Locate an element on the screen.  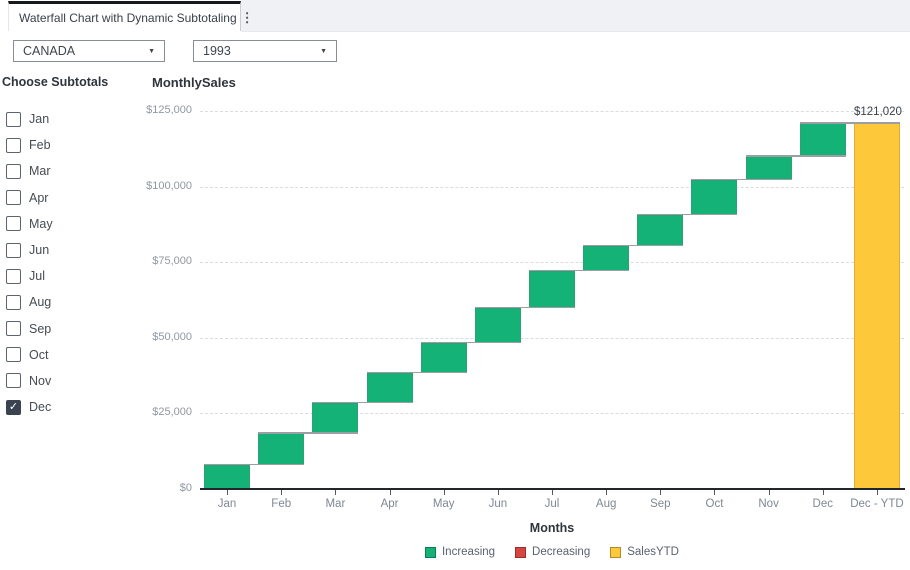
year-dropdown: 1993 ▼ is located at coordinates (265, 51).